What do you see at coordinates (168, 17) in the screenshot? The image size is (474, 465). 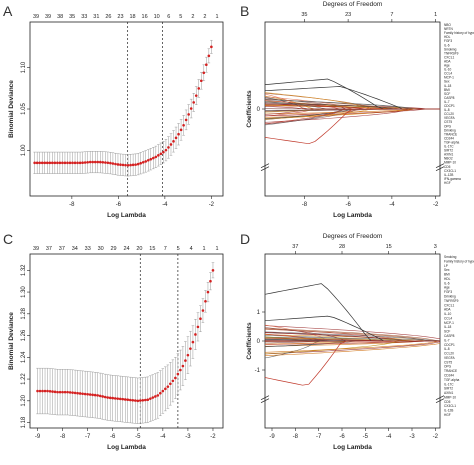 I see `top-df-label: 6` at bounding box center [168, 17].